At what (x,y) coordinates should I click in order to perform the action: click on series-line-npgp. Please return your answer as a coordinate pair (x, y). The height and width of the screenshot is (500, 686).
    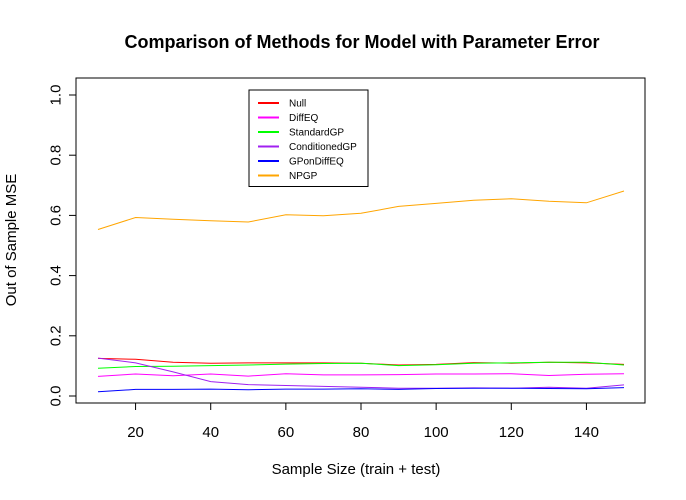
    Looking at the image, I should click on (361, 210).